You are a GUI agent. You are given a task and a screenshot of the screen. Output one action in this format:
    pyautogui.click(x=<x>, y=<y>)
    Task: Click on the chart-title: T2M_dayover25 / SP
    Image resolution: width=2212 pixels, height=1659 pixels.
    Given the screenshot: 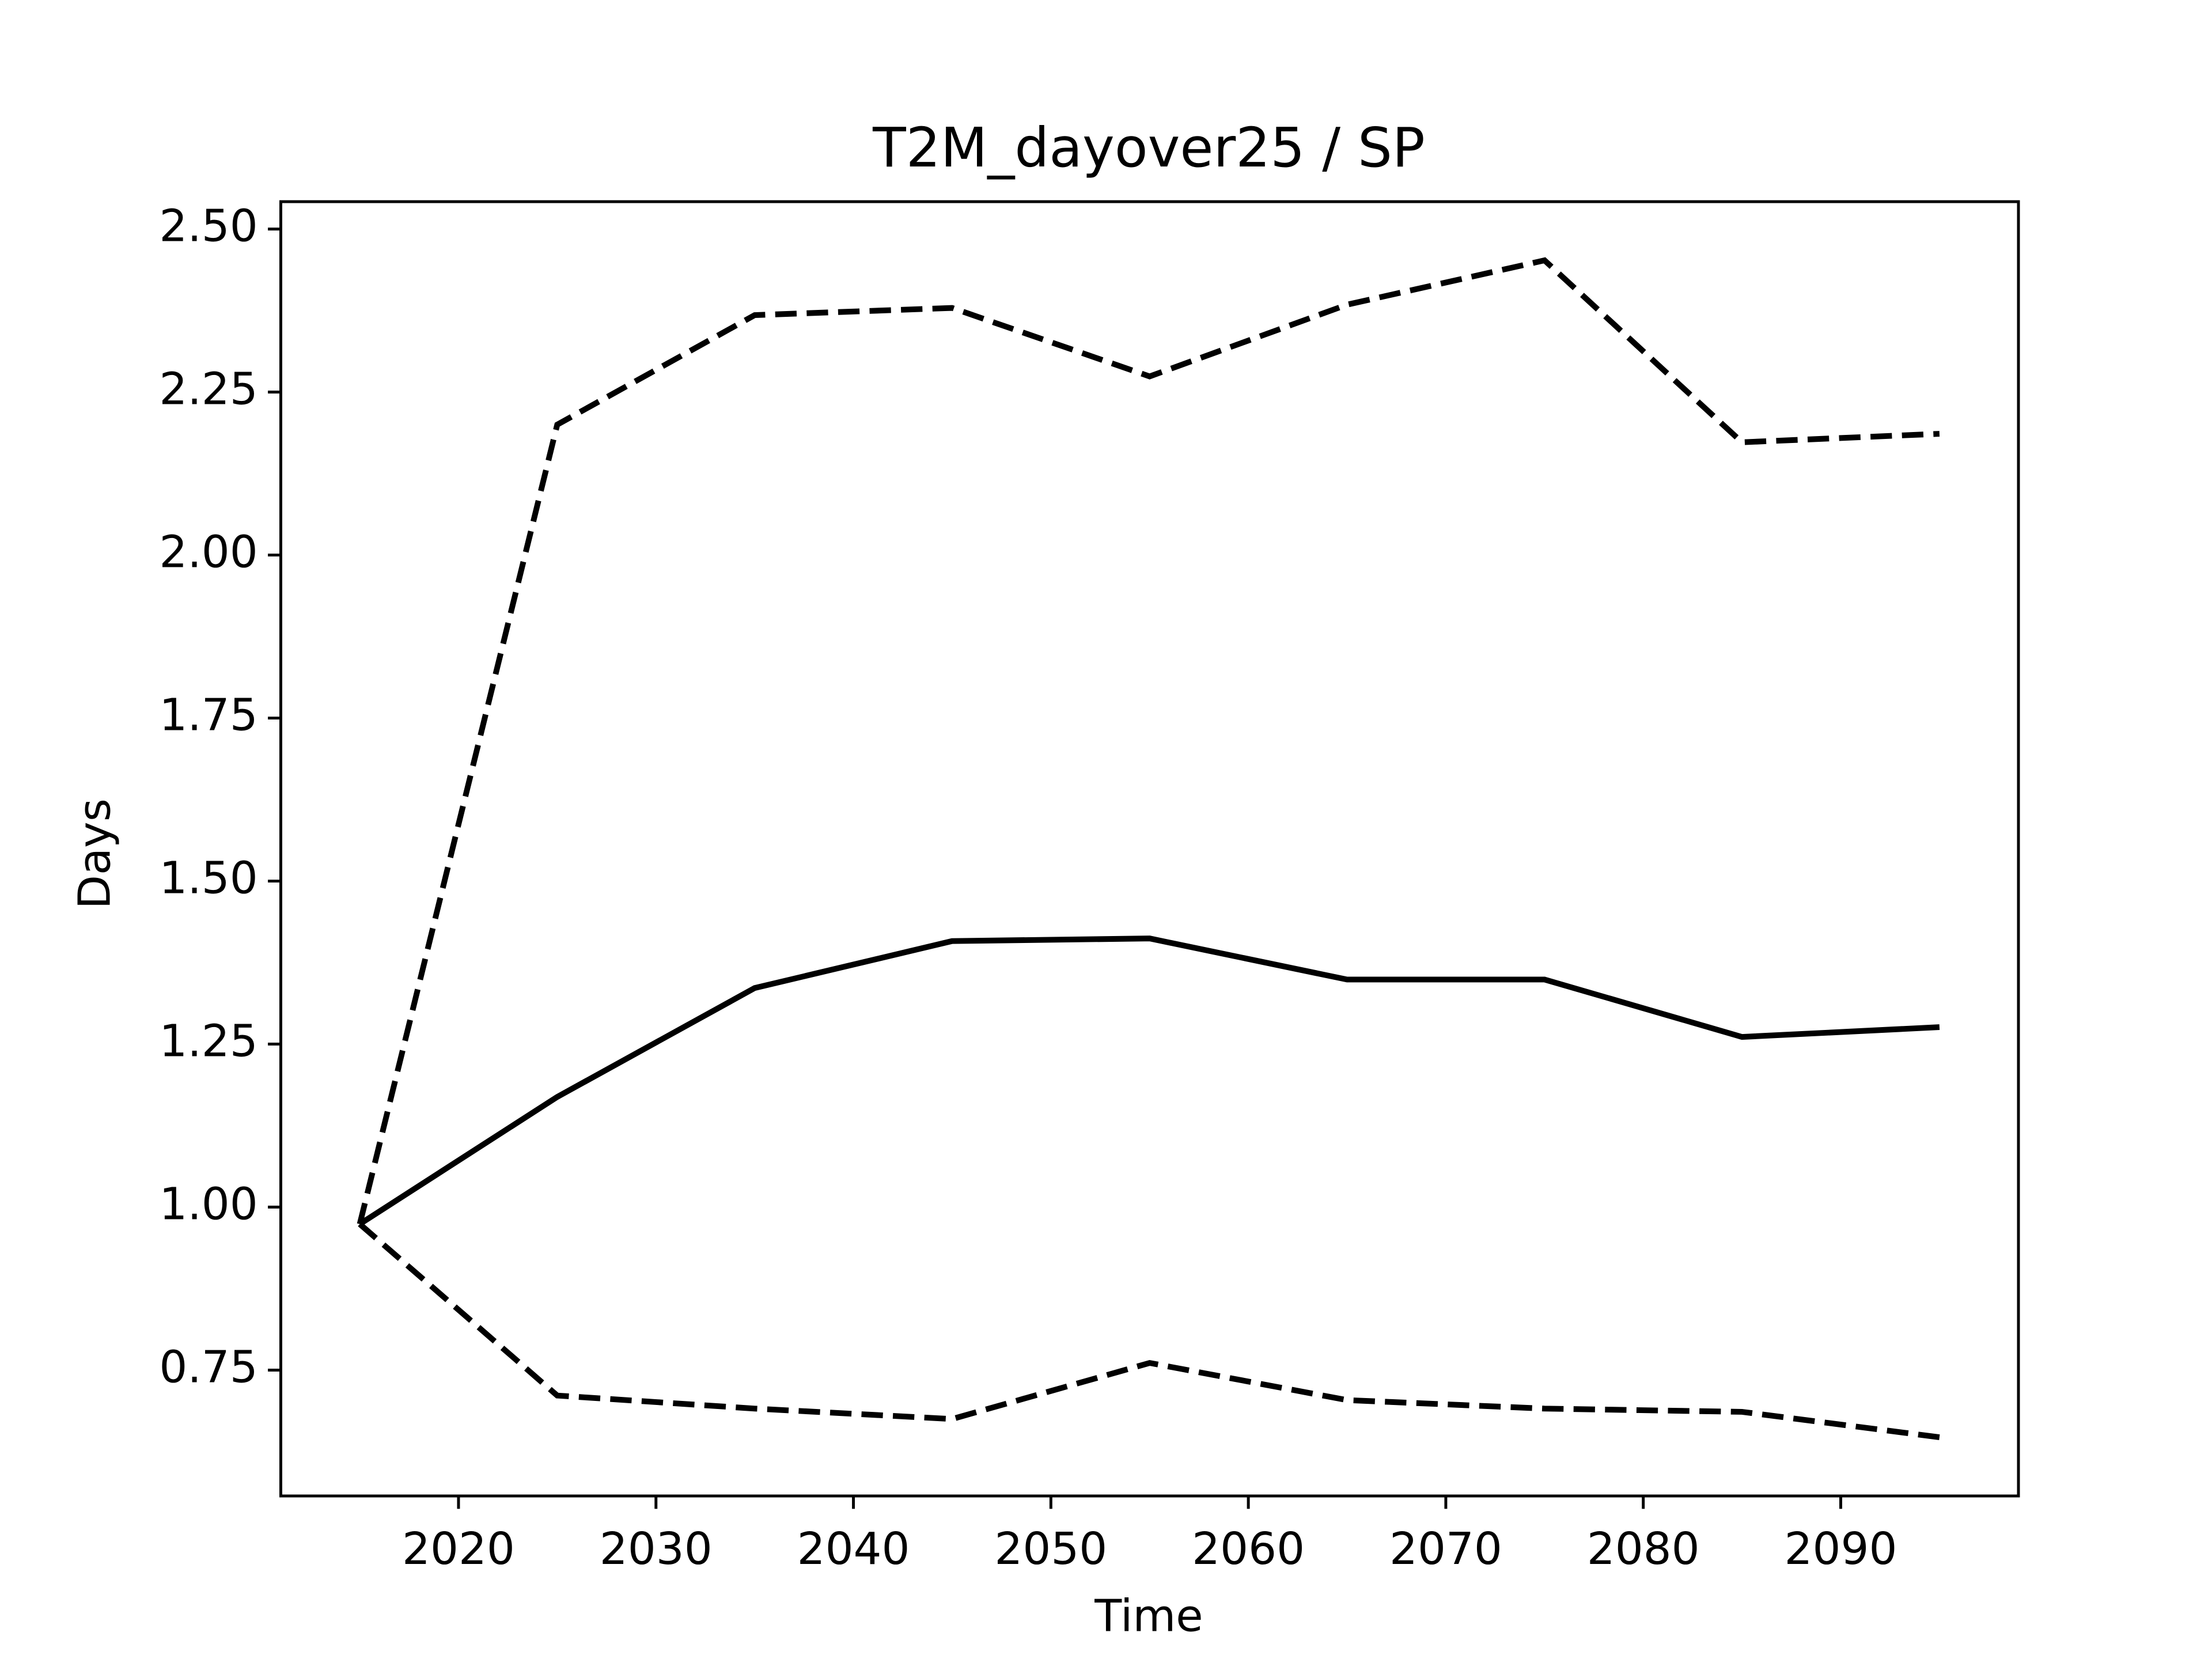 What is the action you would take?
    pyautogui.click(x=1148, y=148)
    